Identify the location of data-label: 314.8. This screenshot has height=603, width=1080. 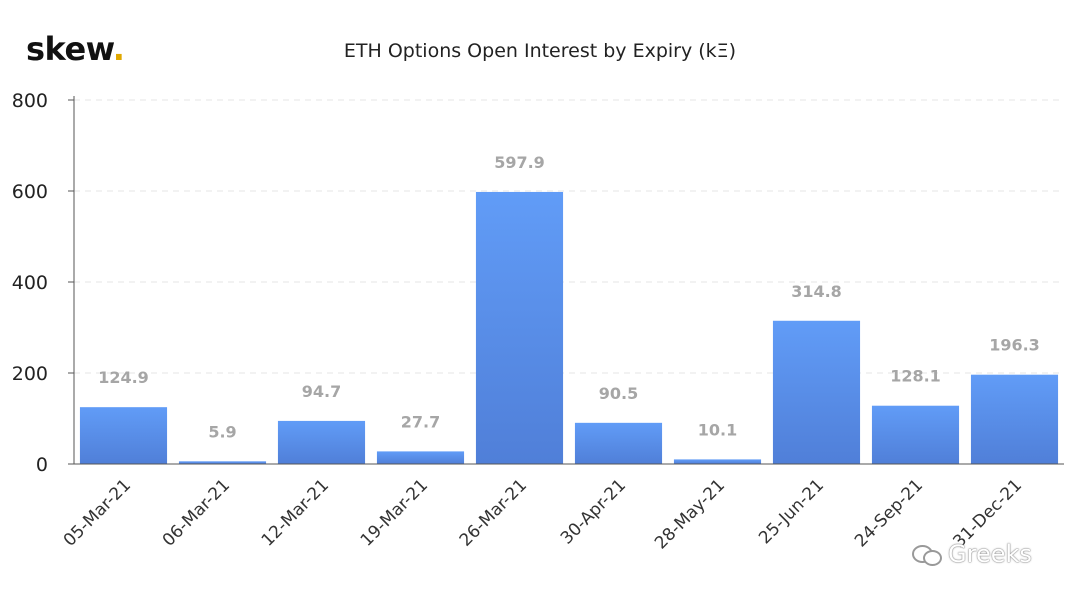
(816, 291).